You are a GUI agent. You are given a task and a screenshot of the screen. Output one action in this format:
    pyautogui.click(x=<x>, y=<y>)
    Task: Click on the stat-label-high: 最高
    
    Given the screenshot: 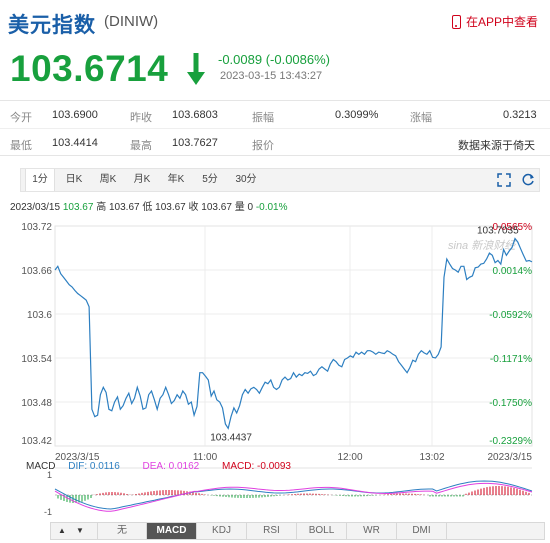 What is the action you would take?
    pyautogui.click(x=141, y=146)
    